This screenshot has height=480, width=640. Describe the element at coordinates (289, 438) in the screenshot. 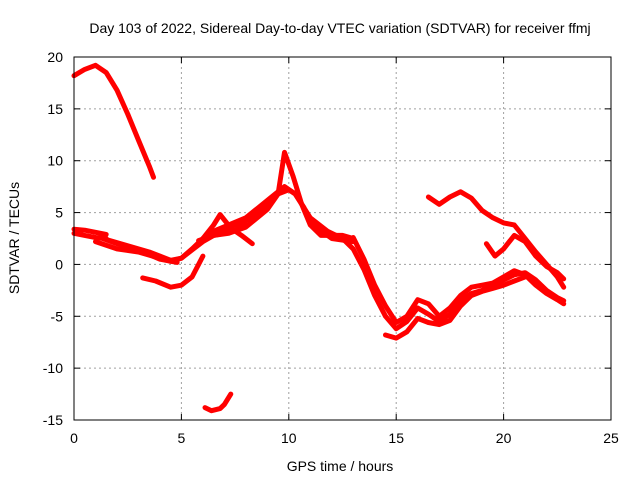

I see `x-tick-label: 10` at that location.